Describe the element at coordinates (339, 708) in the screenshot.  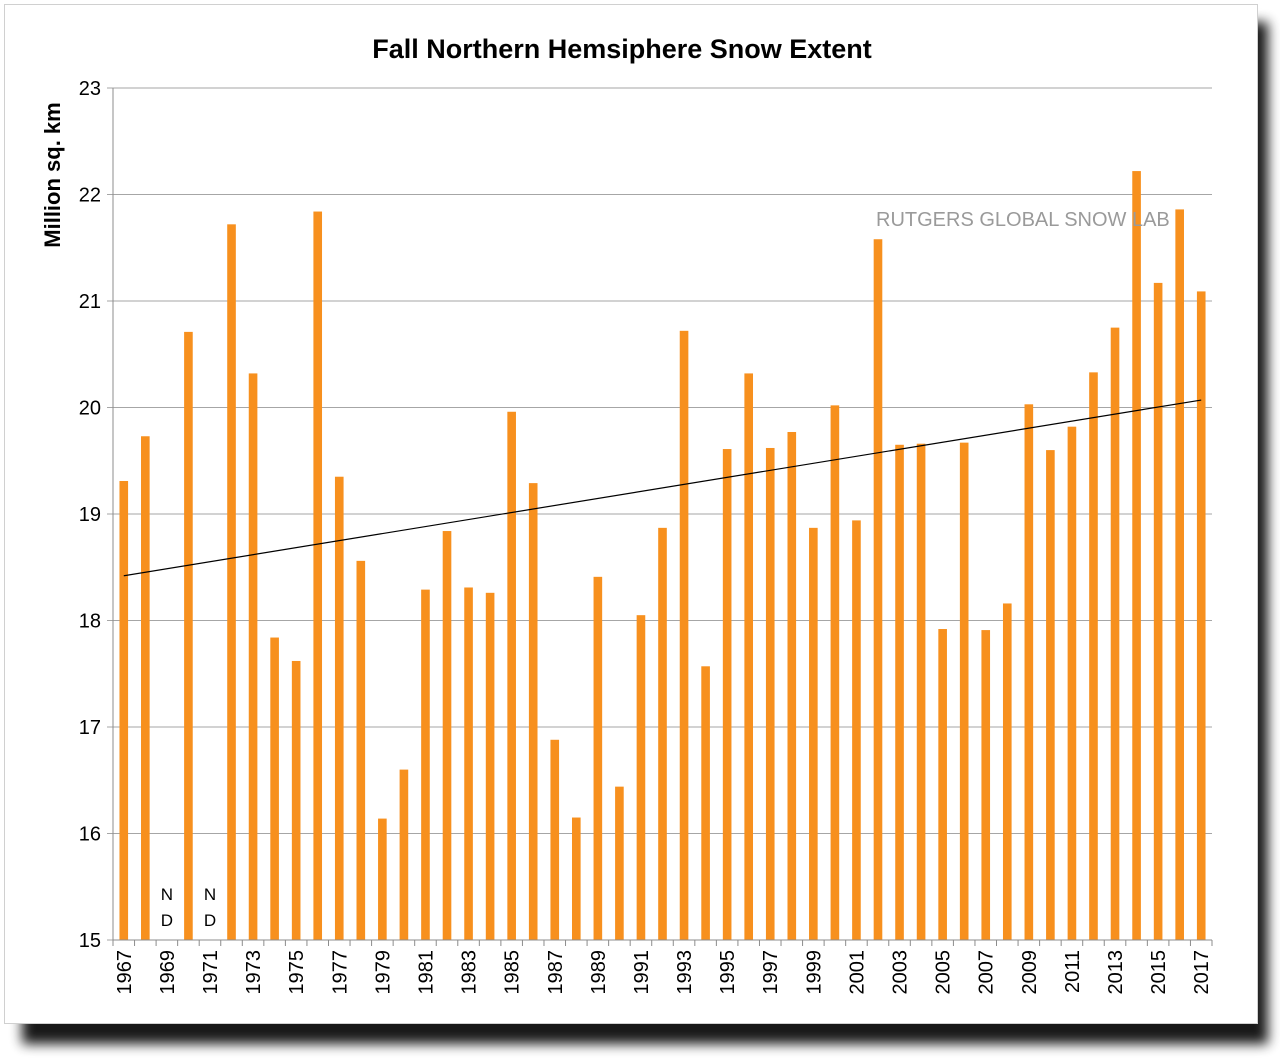
I see `bar-1977` at that location.